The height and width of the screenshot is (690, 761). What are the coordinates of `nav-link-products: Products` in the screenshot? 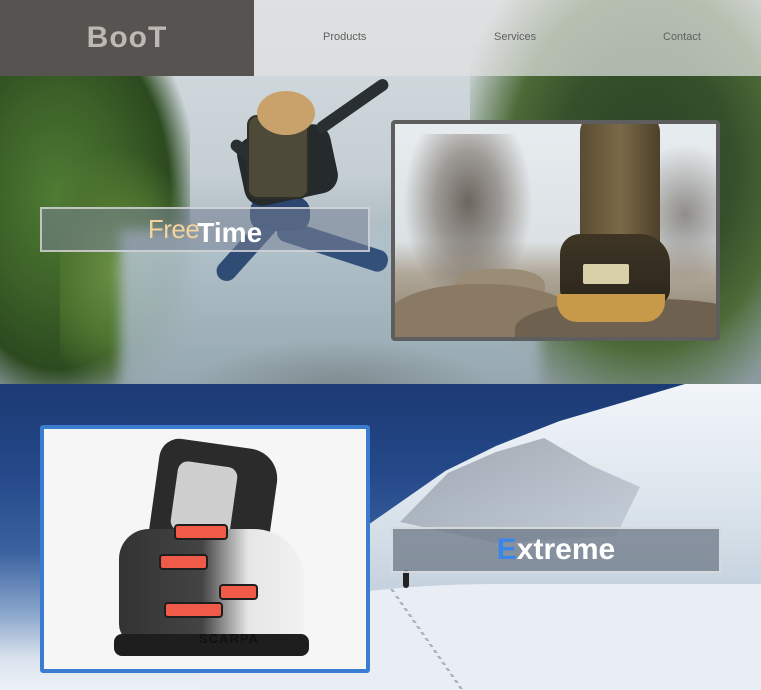 It's located at (345, 37).